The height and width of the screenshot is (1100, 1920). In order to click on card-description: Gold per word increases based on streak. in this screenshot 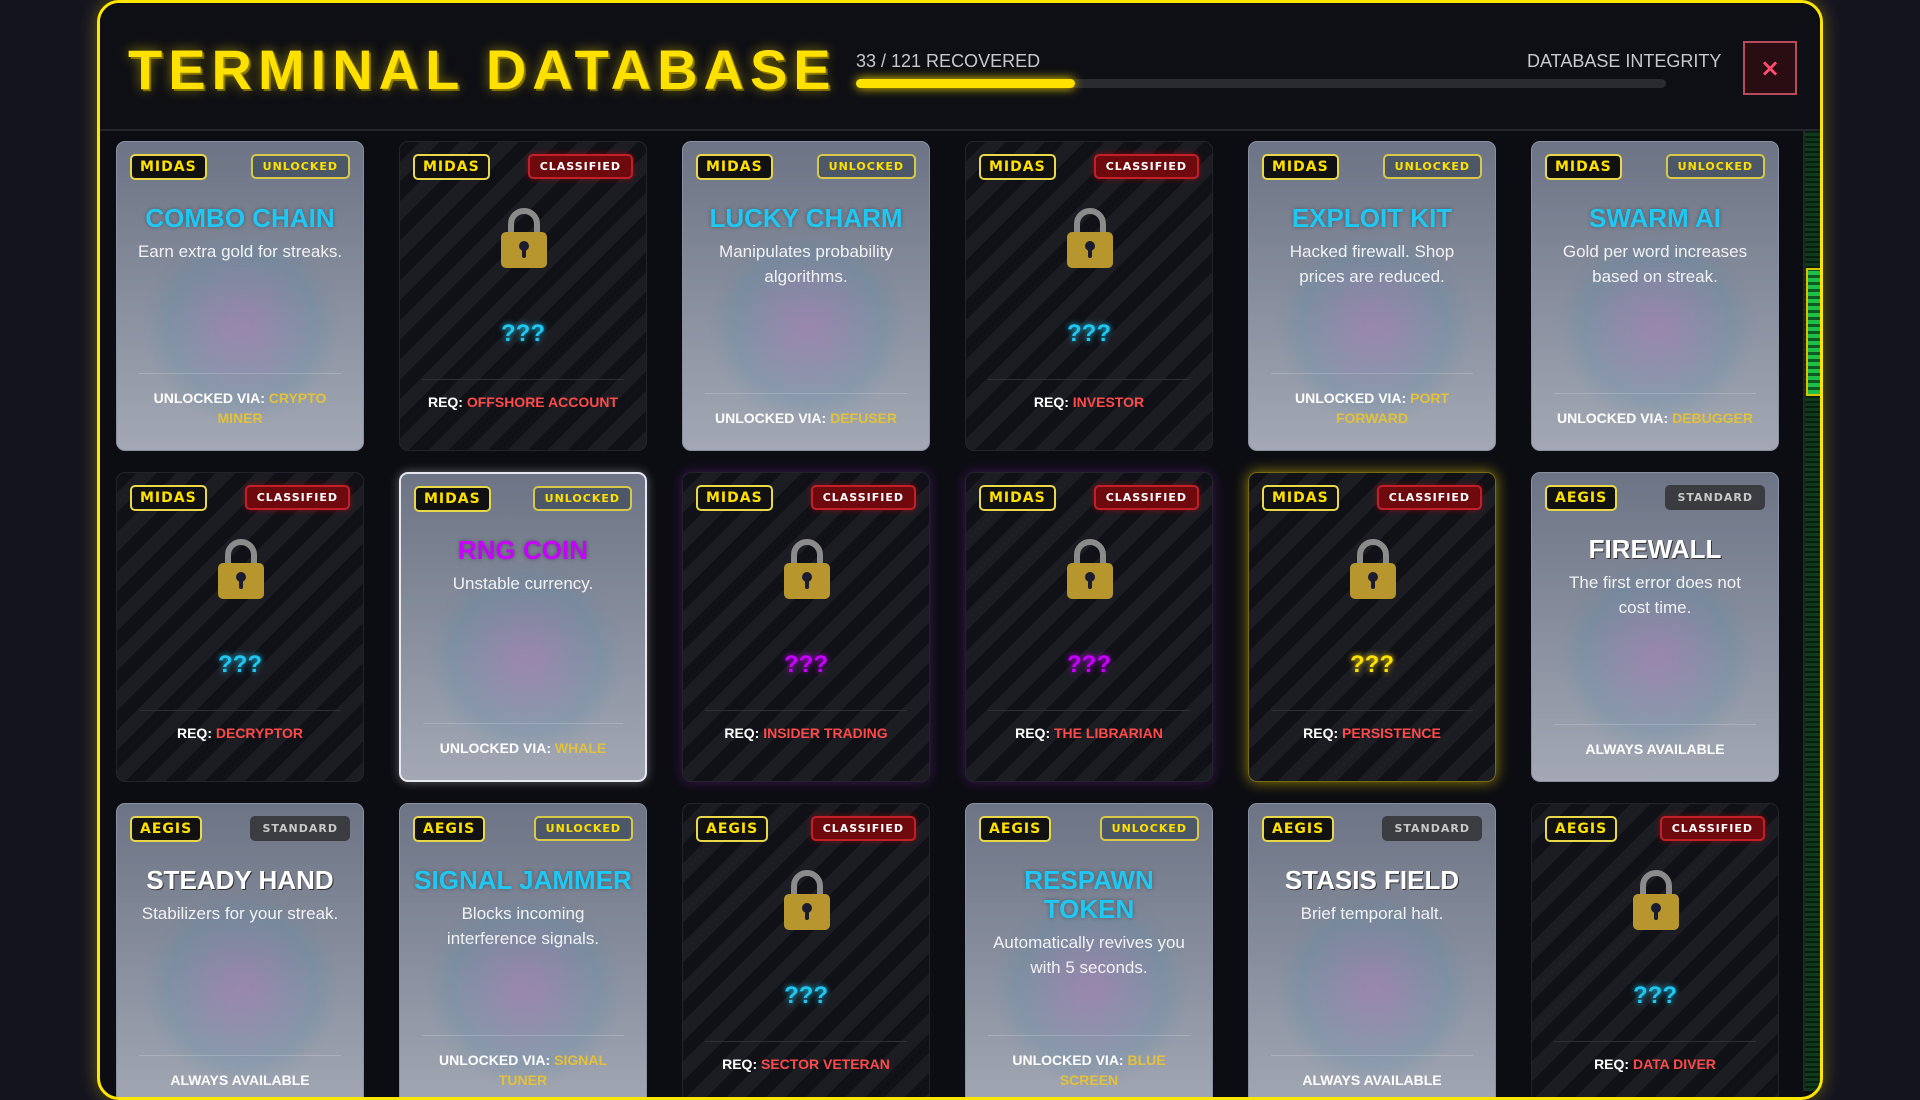, I will do `click(1655, 264)`.